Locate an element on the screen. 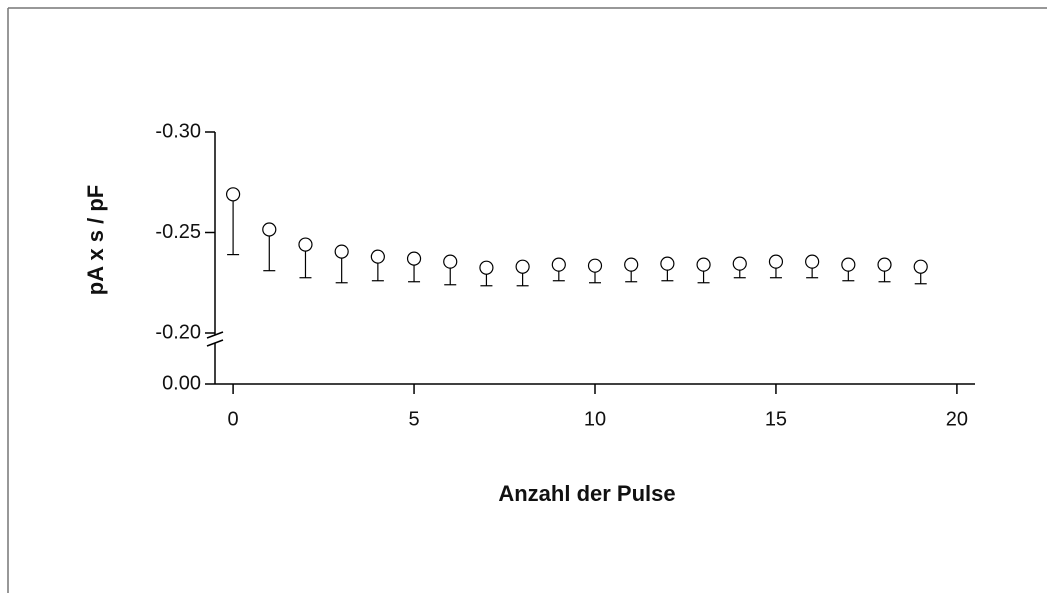 The image size is (1047, 593). x-tick-label: 15 is located at coordinates (776, 419).